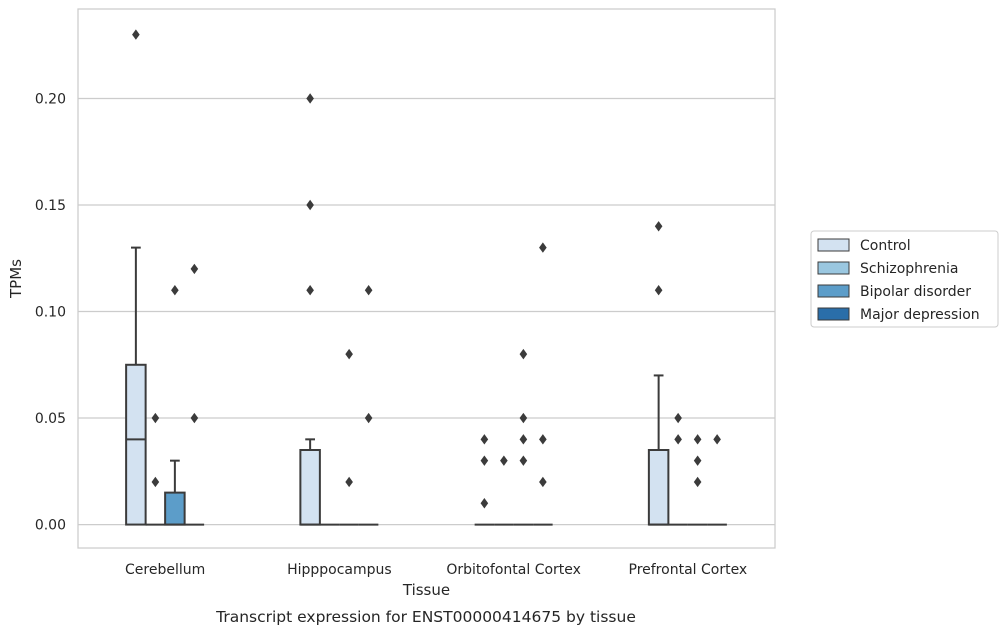 This screenshot has height=638, width=1007. What do you see at coordinates (16, 279) in the screenshot?
I see `y-axis-label: TPMs` at bounding box center [16, 279].